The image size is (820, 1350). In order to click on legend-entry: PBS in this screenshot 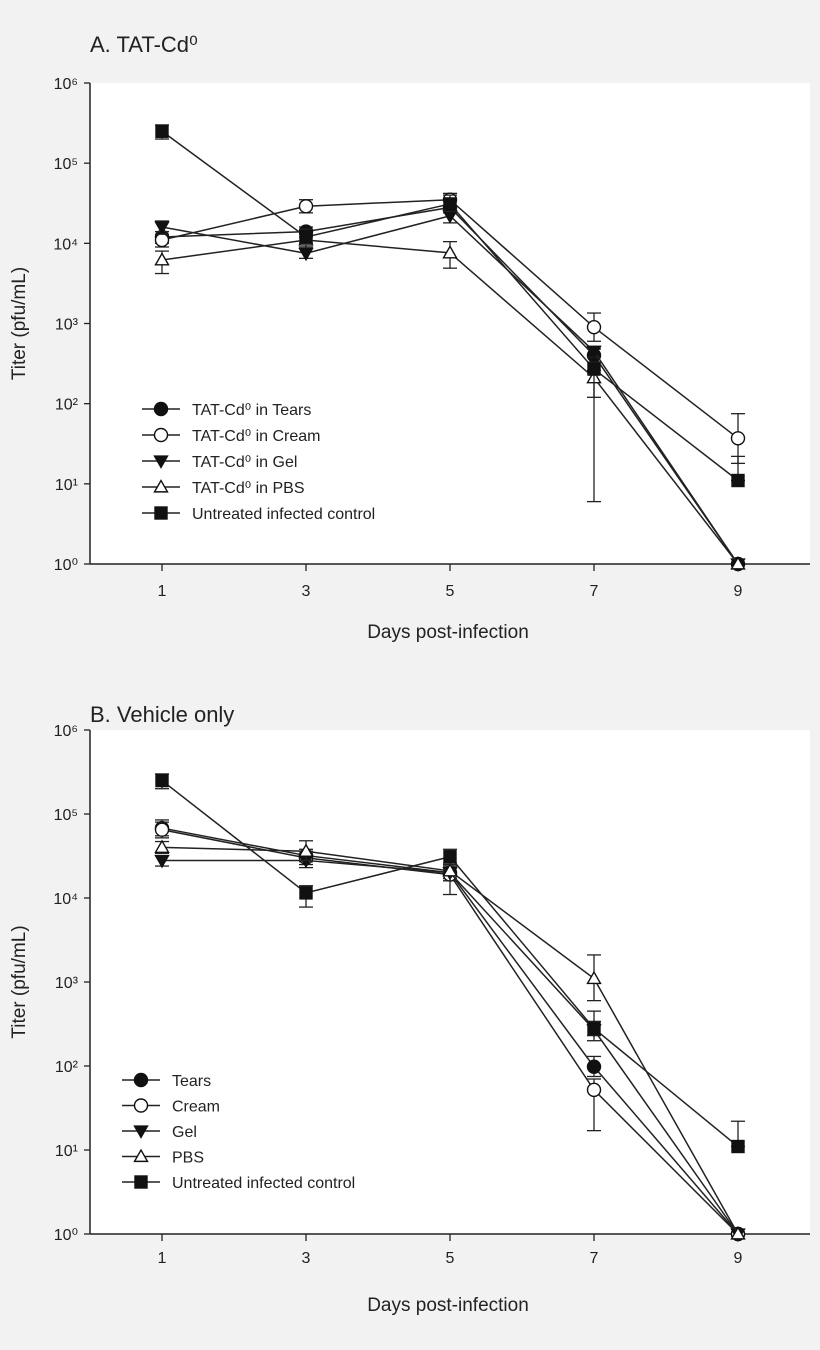, I will do `click(163, 1157)`.